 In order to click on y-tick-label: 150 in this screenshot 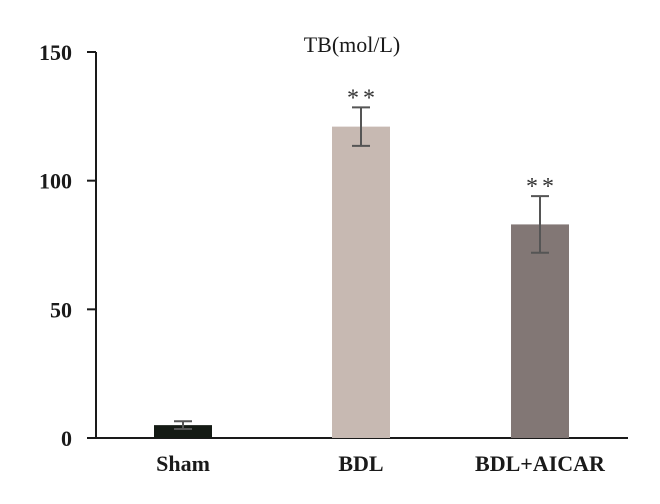, I will do `click(55, 52)`.